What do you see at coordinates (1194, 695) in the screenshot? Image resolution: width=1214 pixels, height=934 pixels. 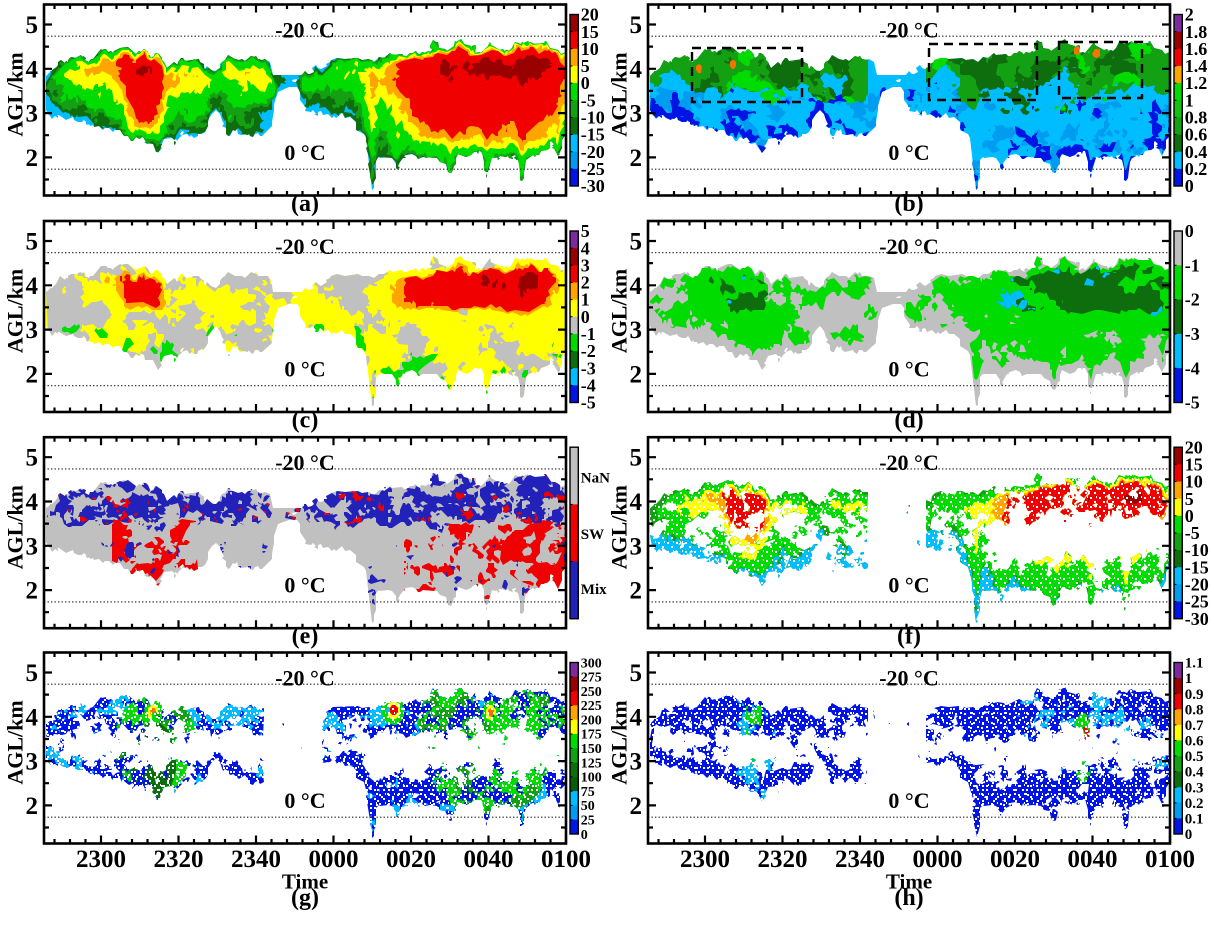 I see `svg-text: 0.9` at bounding box center [1194, 695].